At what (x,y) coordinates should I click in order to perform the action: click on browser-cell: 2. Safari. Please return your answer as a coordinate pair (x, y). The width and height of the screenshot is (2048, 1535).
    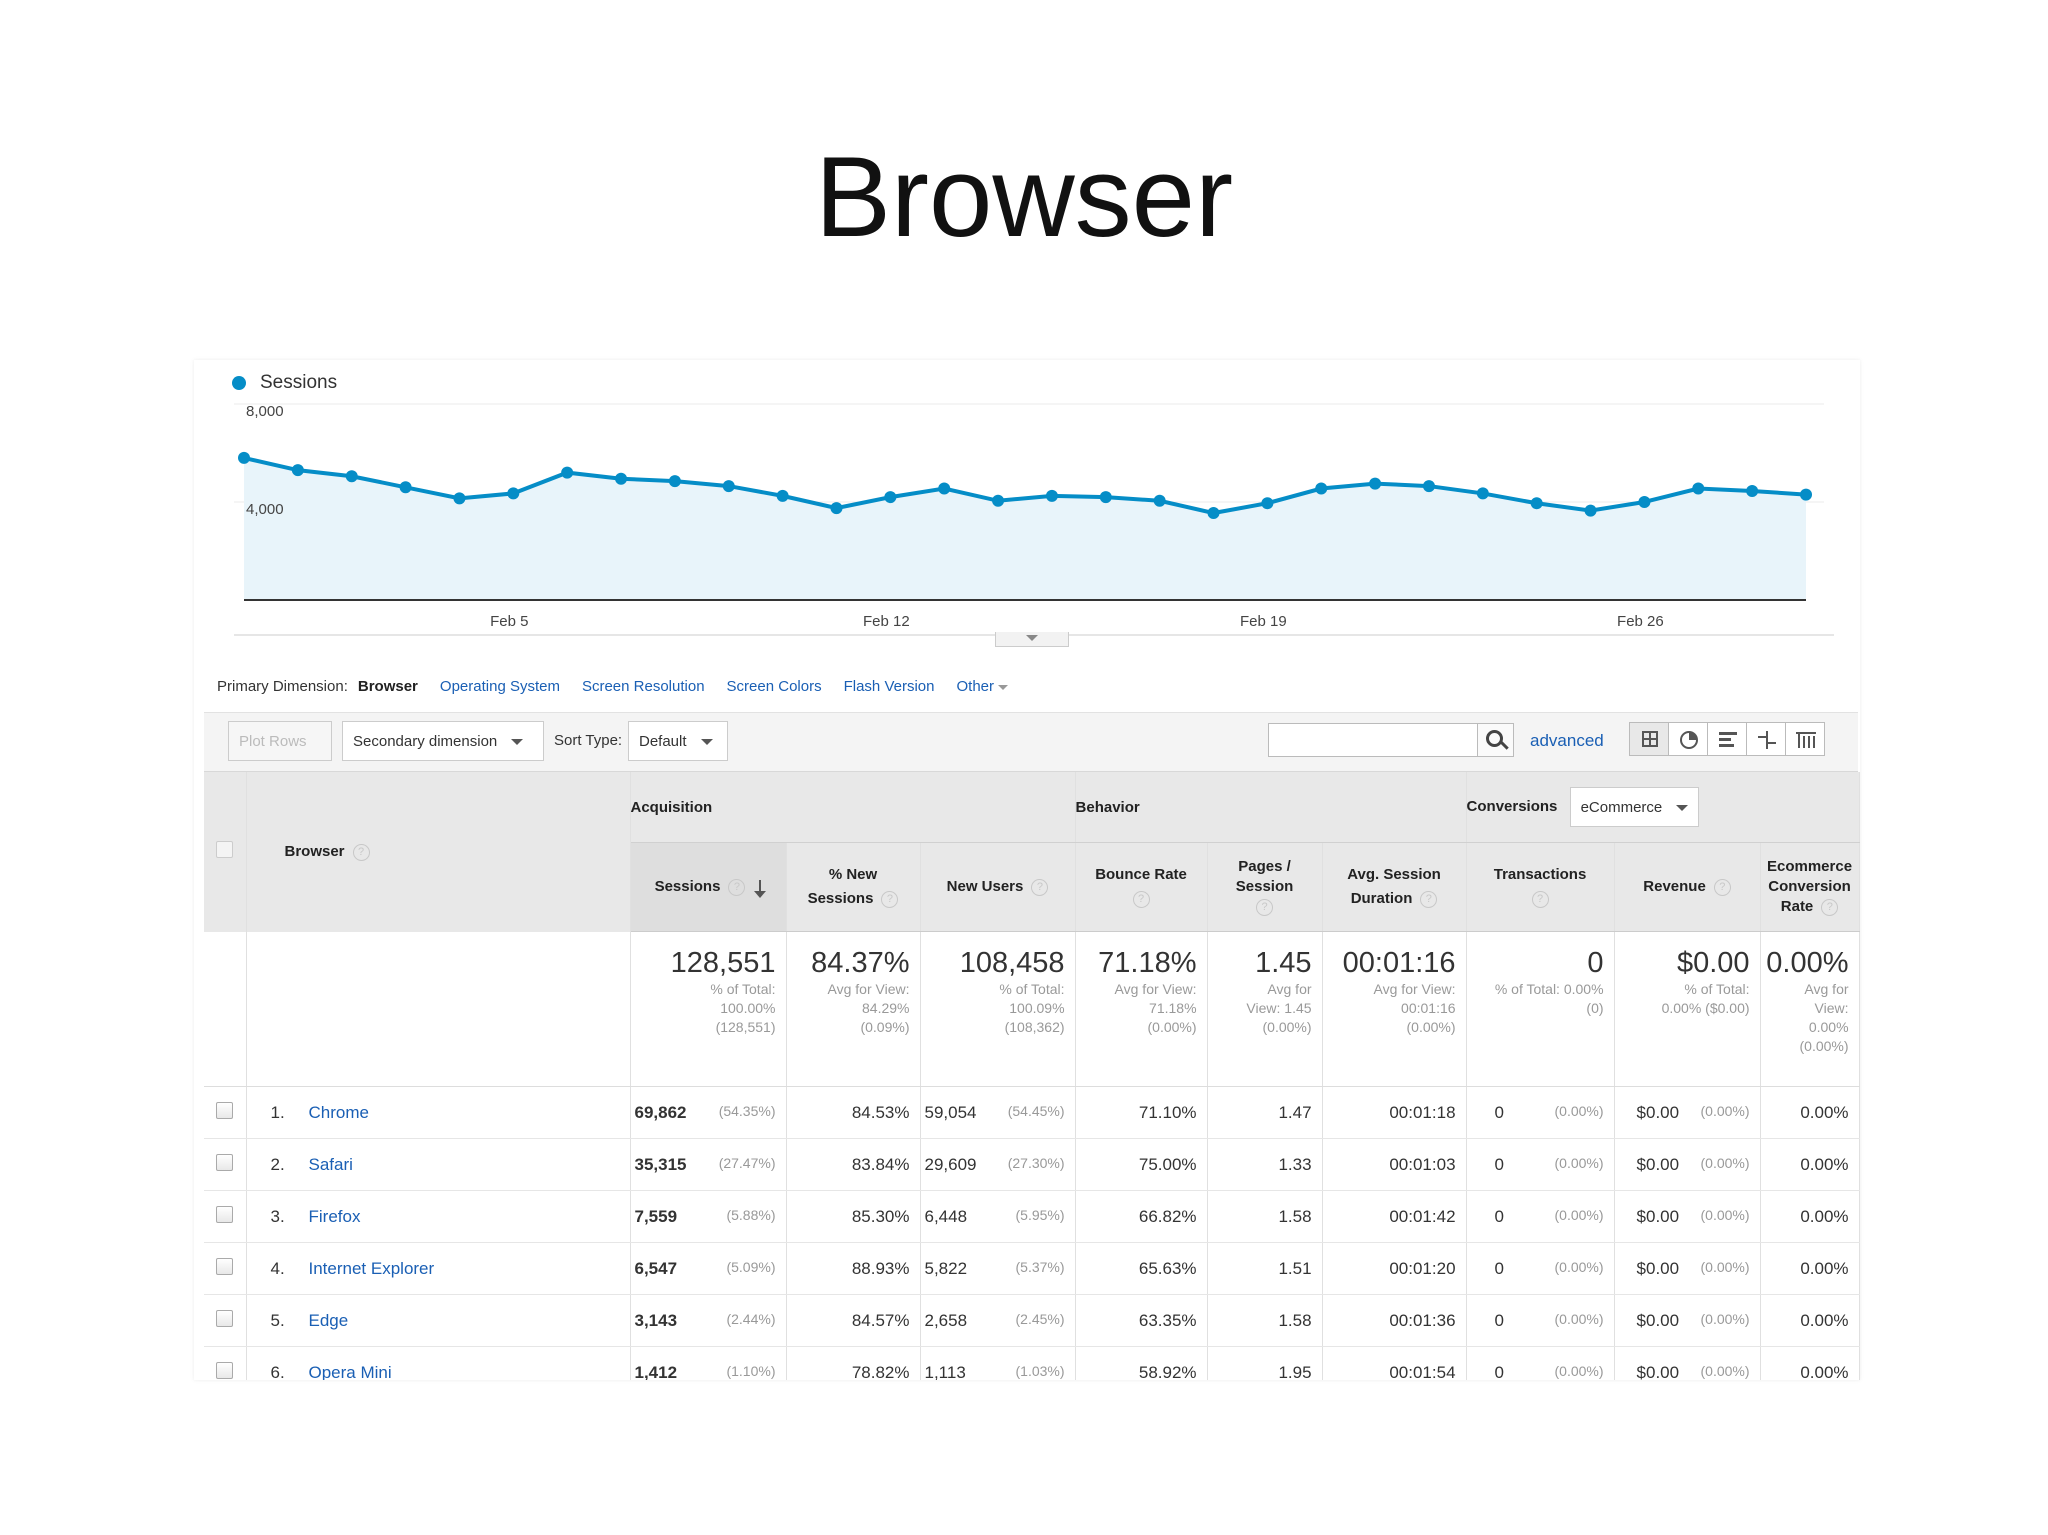
    Looking at the image, I should click on (438, 1164).